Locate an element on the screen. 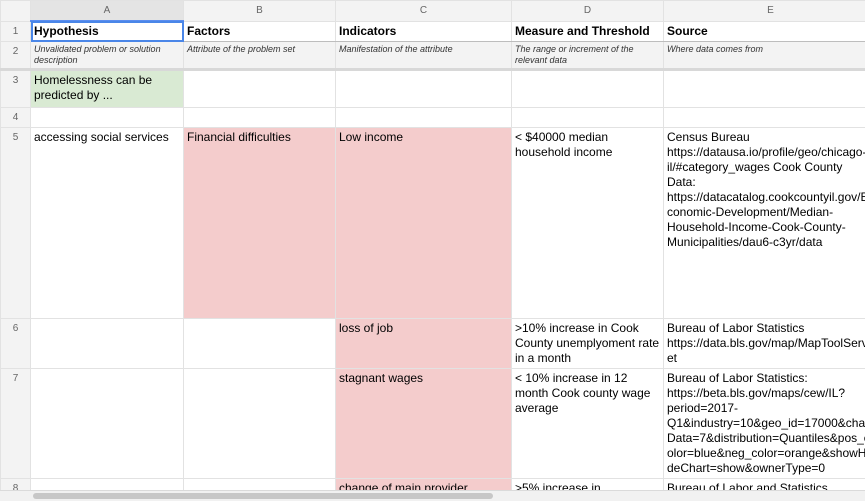  select-all-corner is located at coordinates (15, 11).